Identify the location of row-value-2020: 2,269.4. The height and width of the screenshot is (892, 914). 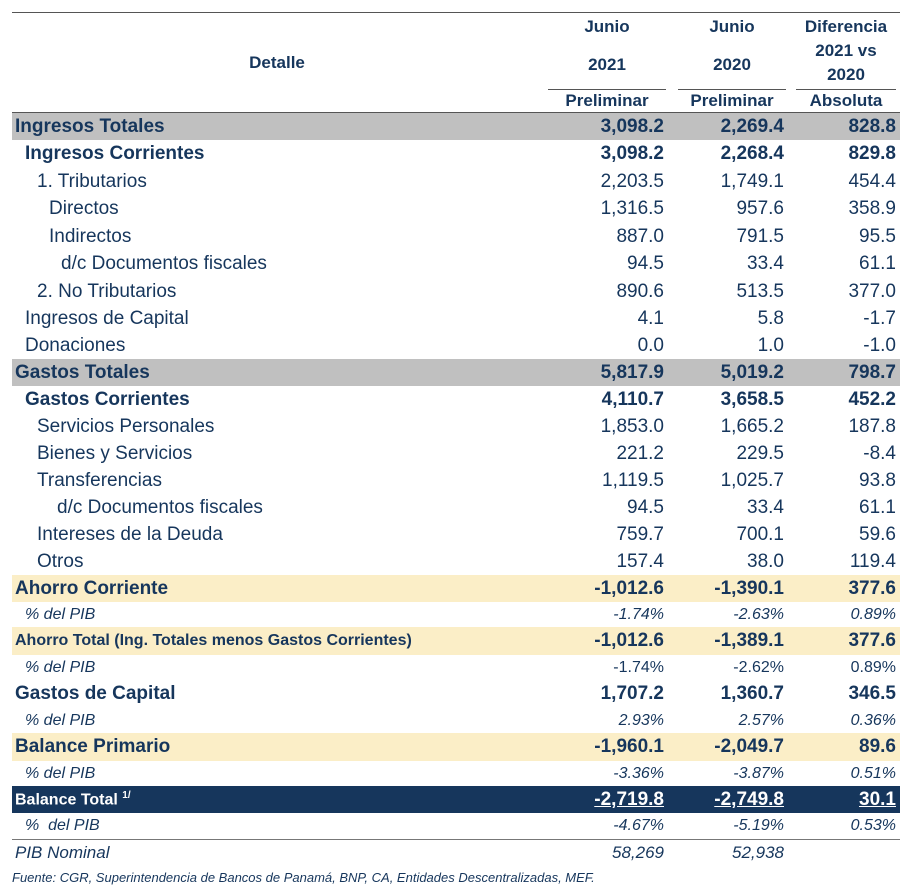
(752, 126).